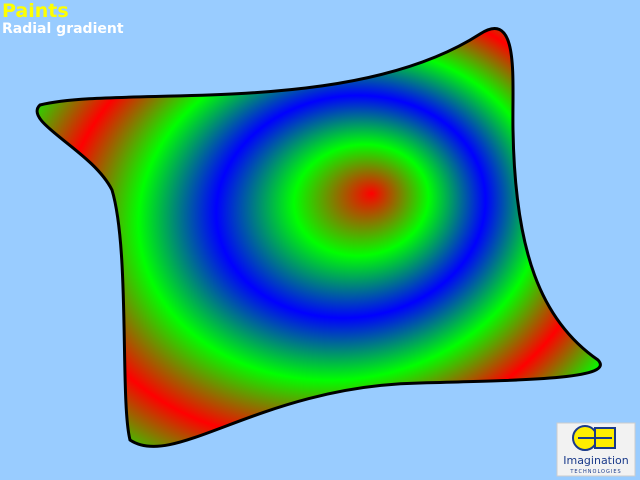  I want to click on subtitle: Radial gradient, so click(63, 29).